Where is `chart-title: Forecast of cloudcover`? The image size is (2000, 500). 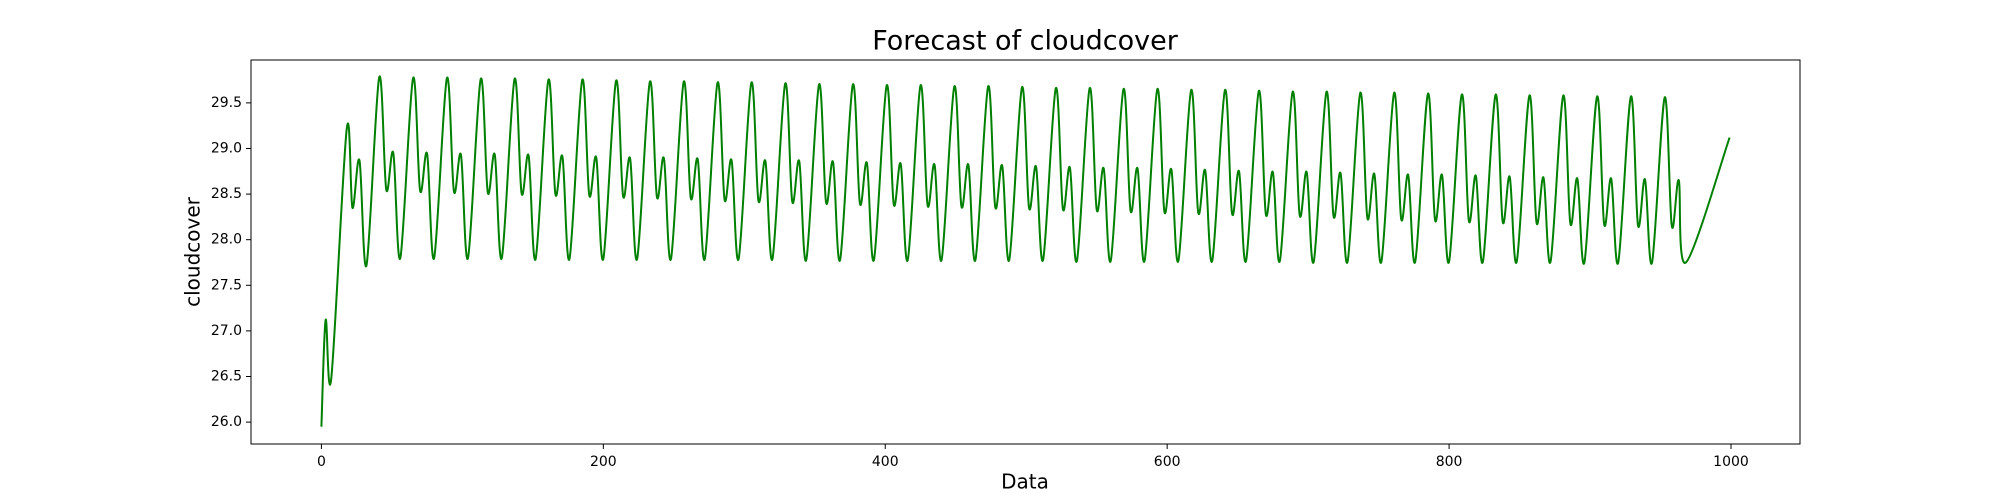
chart-title: Forecast of cloudcover is located at coordinates (1025, 41).